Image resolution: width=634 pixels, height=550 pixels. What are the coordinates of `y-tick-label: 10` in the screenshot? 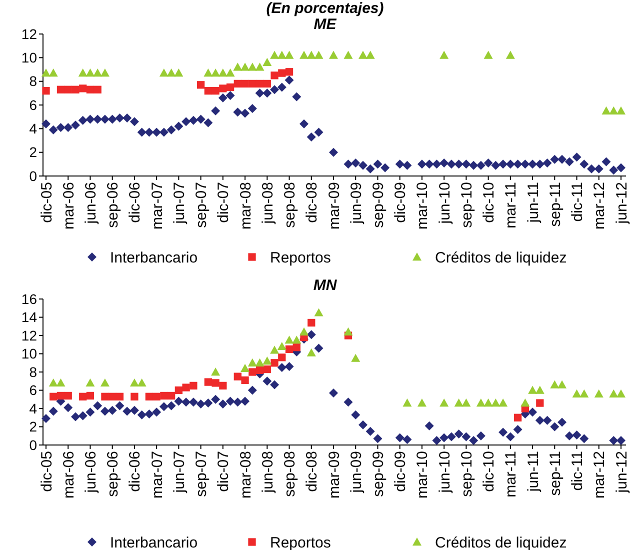 It's located at (29, 58).